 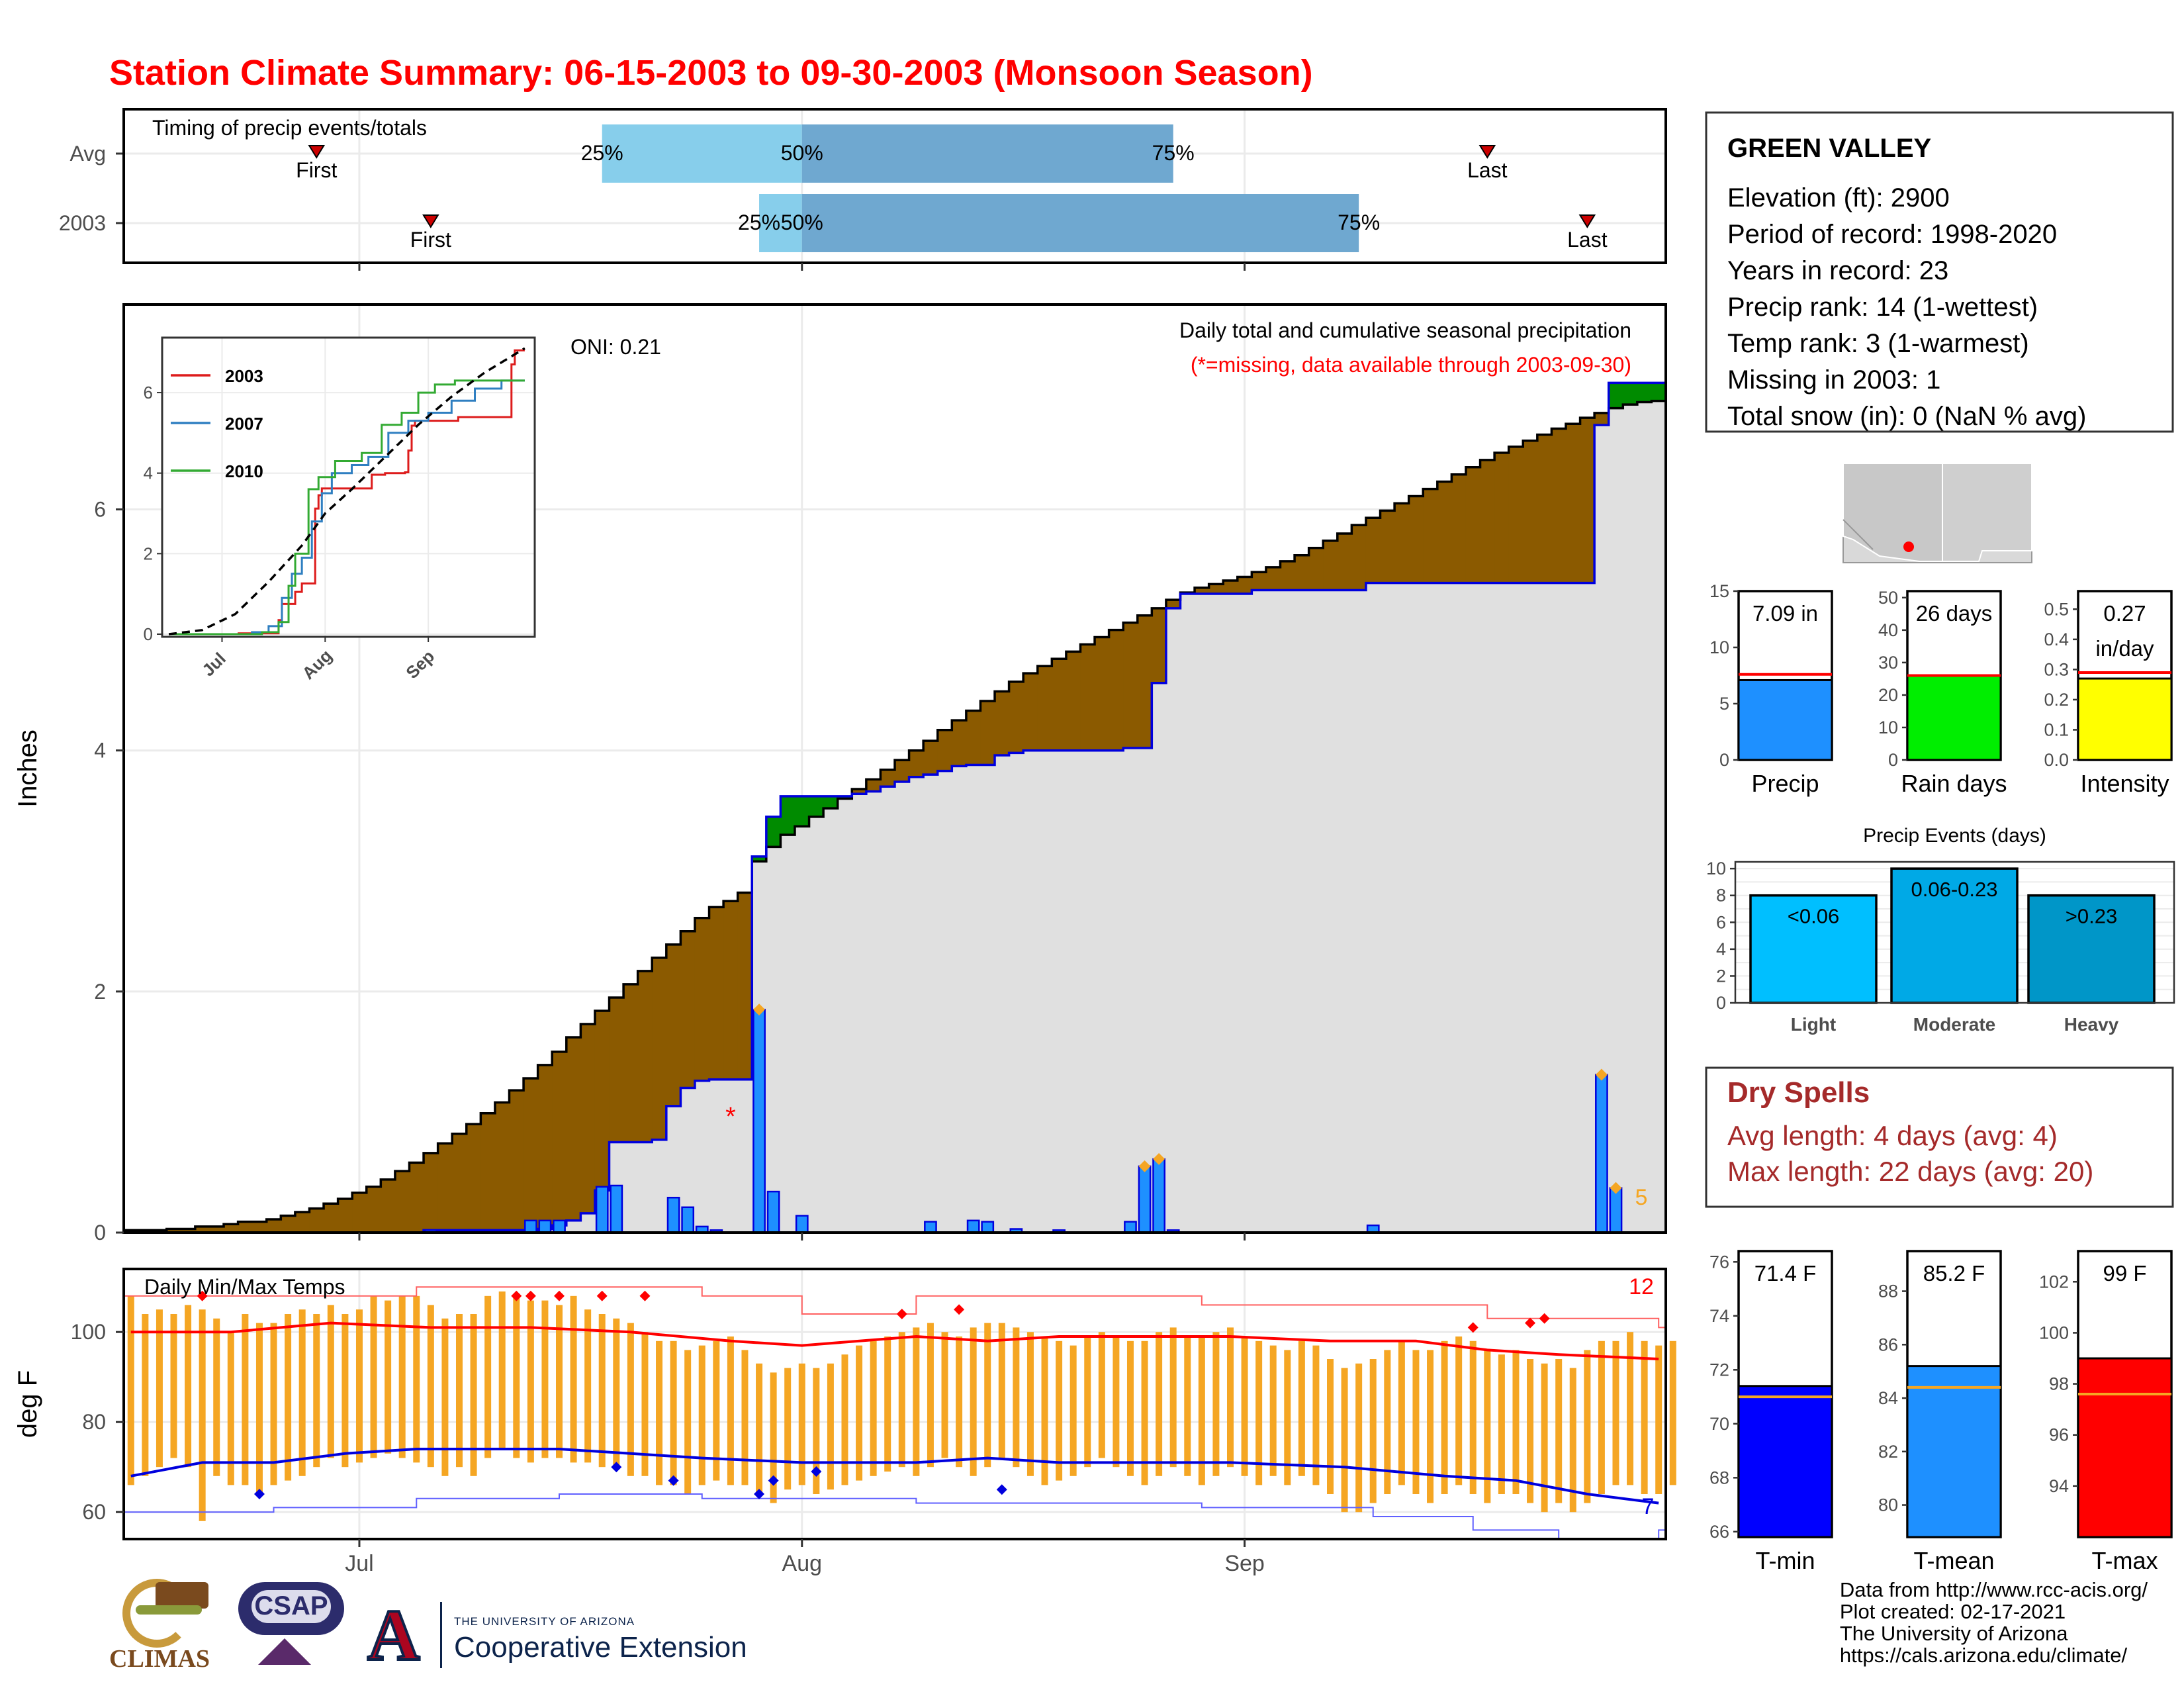 I want to click on summary-ytick-label: 30, so click(x=1888, y=663).